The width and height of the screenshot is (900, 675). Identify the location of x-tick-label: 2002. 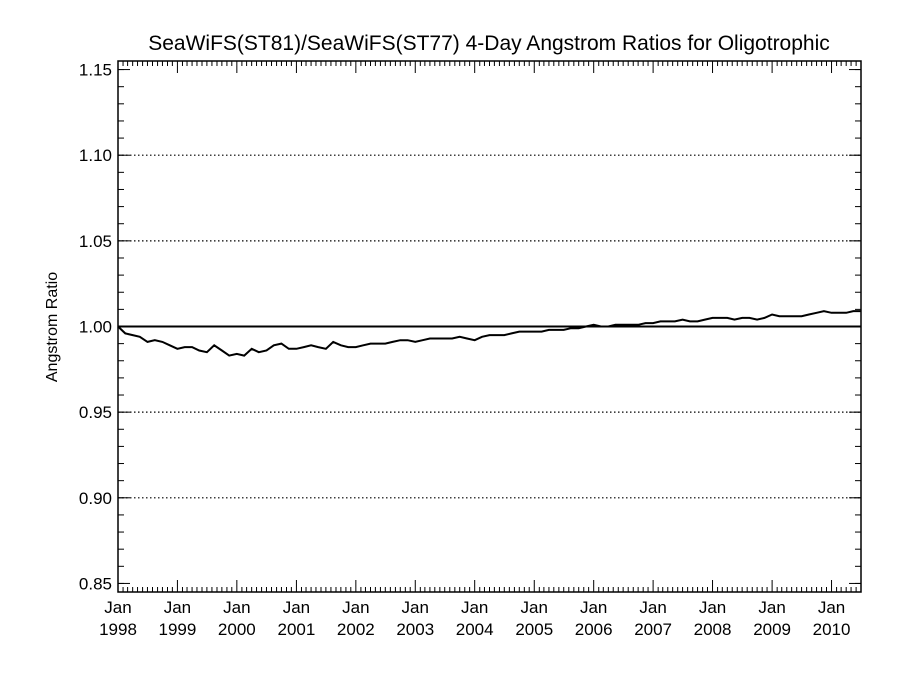
(356, 629).